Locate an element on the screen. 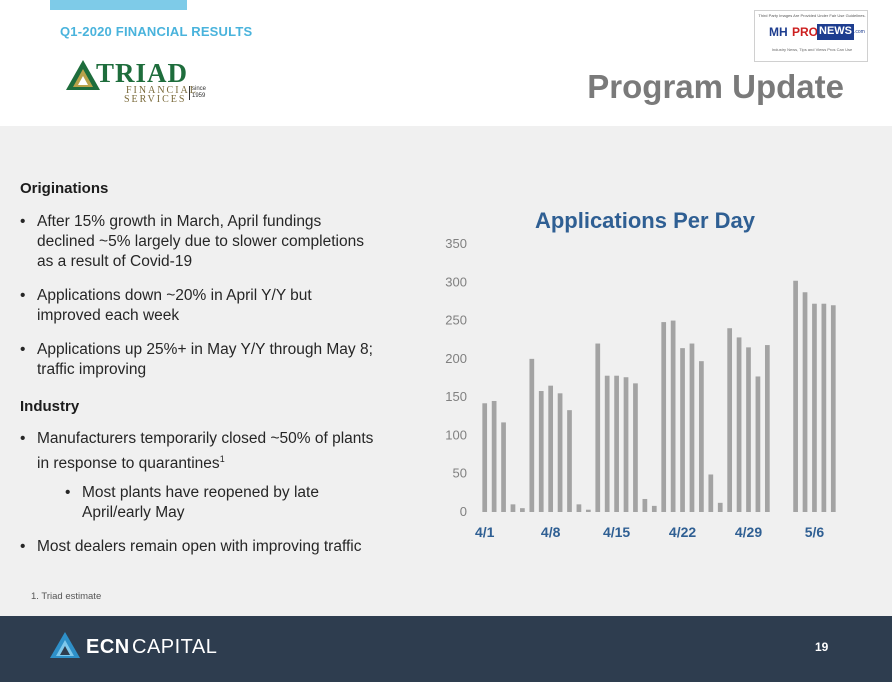  mh-badge-pro: PRO is located at coordinates (805, 32).